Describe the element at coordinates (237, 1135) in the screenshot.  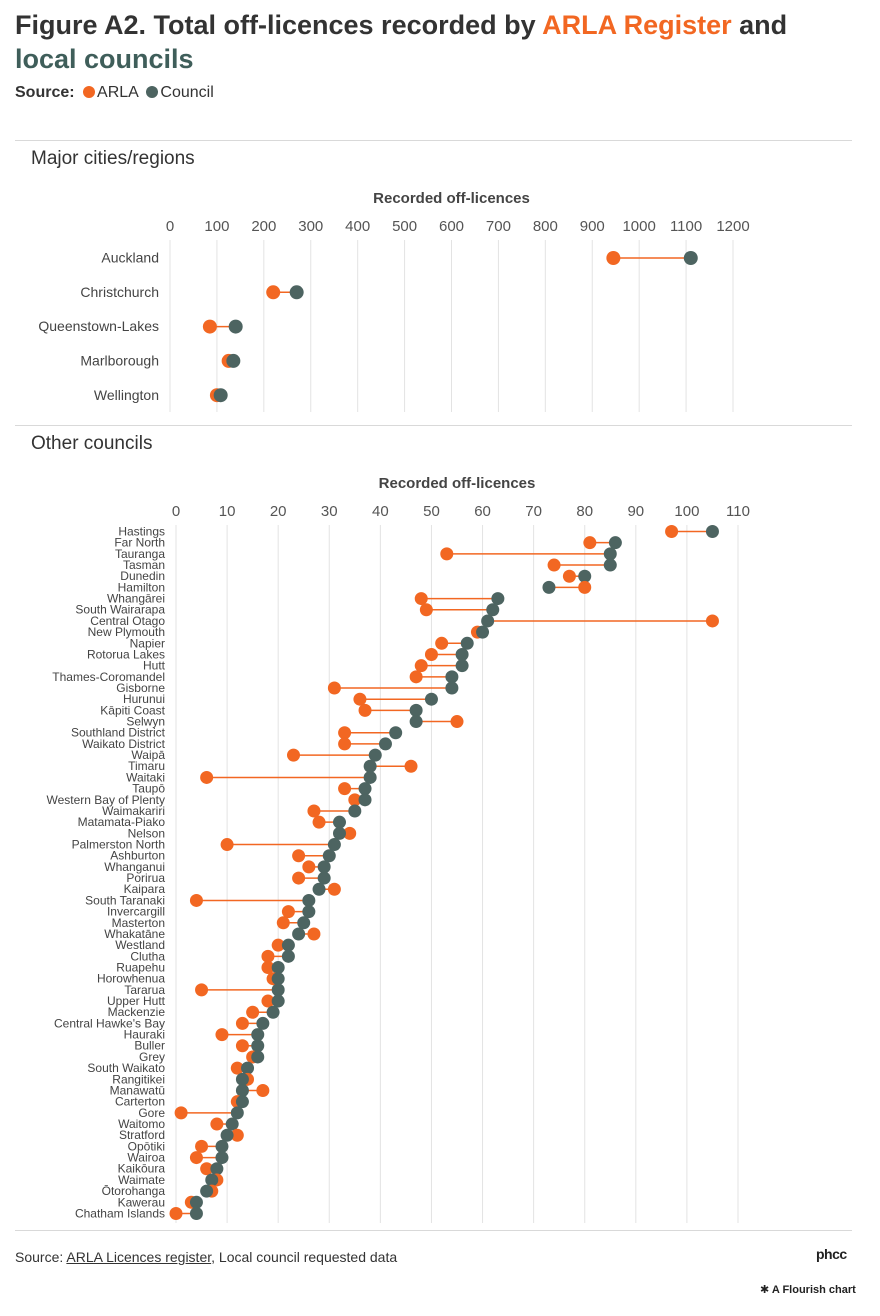
I see `arla-point-stratford` at that location.